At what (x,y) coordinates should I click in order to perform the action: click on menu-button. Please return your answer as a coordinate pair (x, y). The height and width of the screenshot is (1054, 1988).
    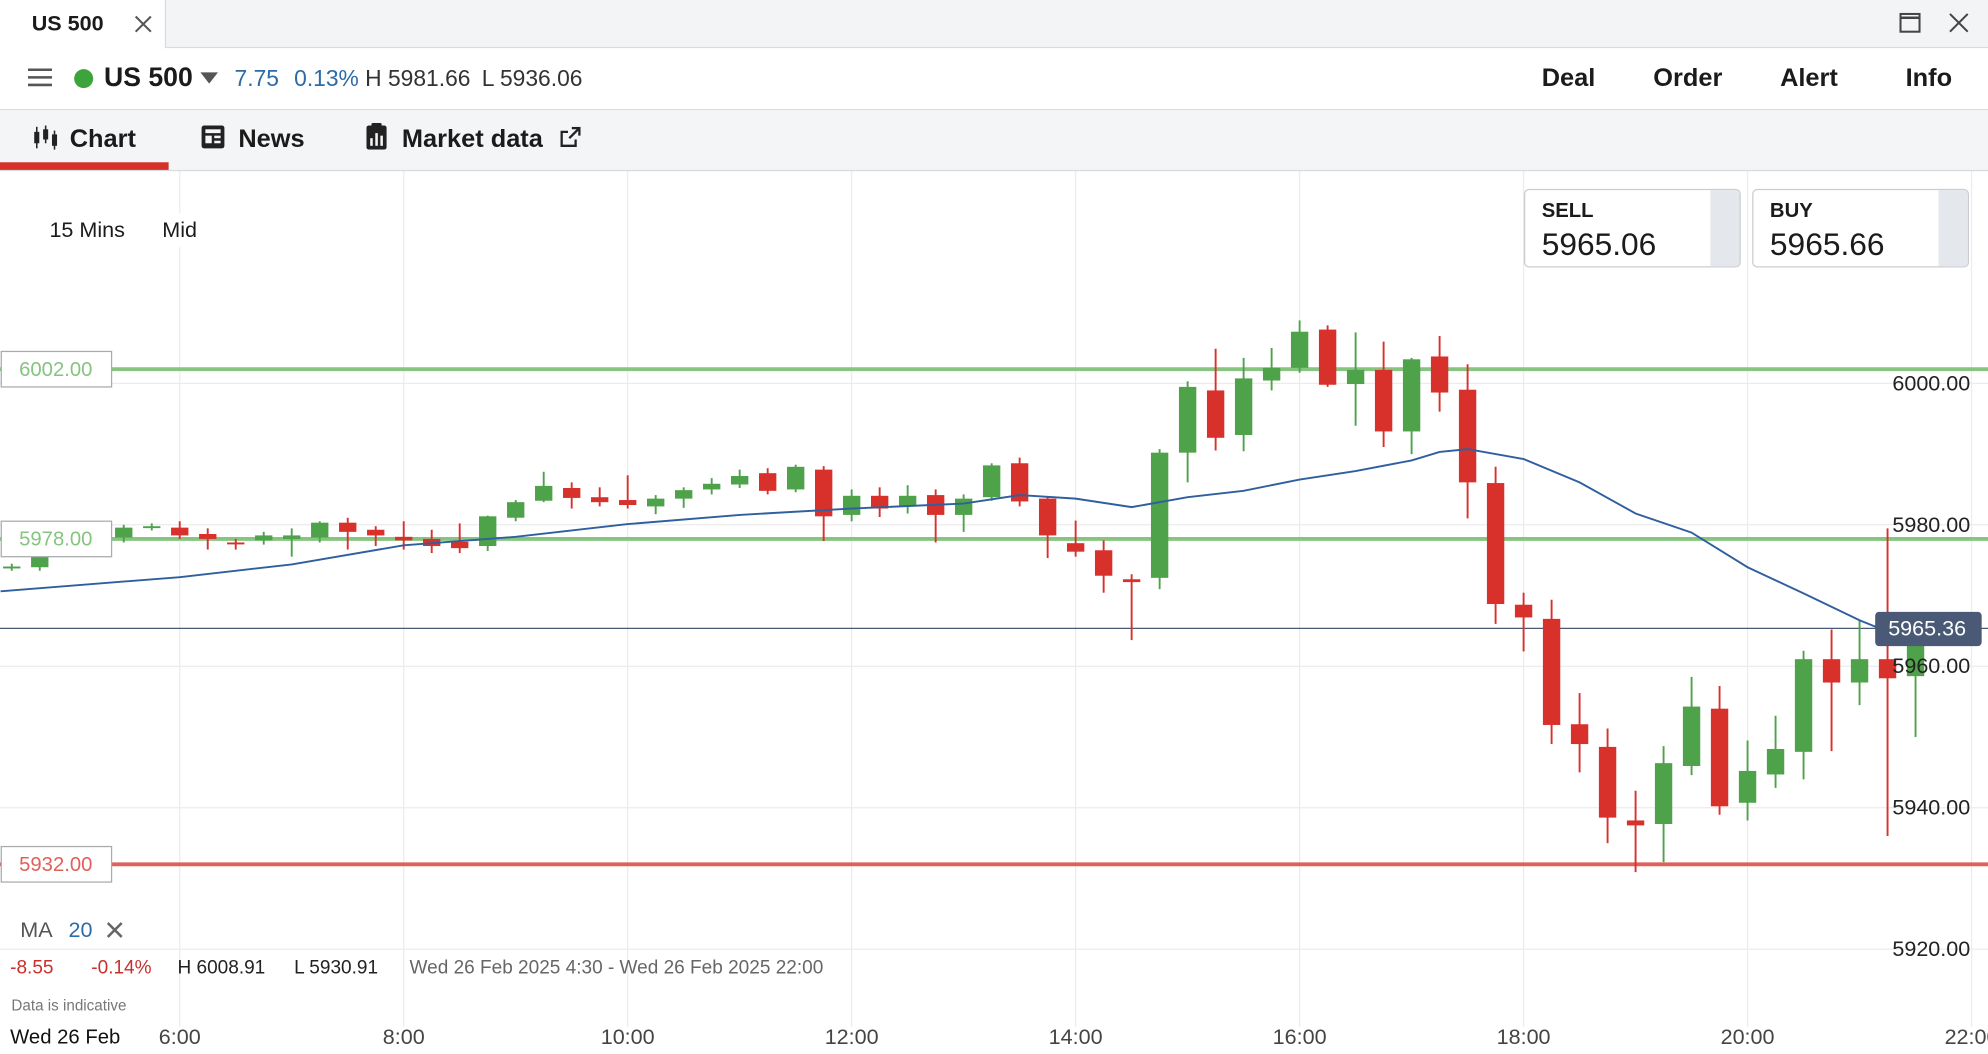
    Looking at the image, I should click on (39, 77).